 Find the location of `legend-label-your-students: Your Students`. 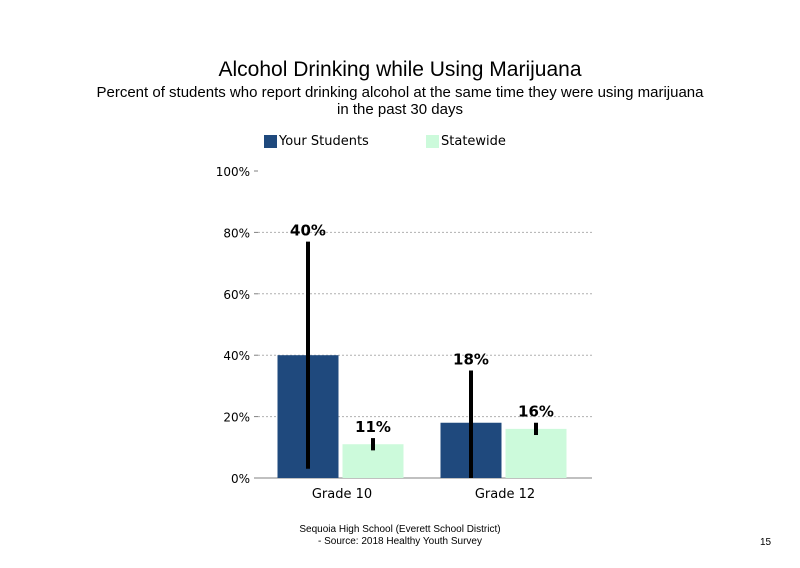

legend-label-your-students: Your Students is located at coordinates (324, 141).